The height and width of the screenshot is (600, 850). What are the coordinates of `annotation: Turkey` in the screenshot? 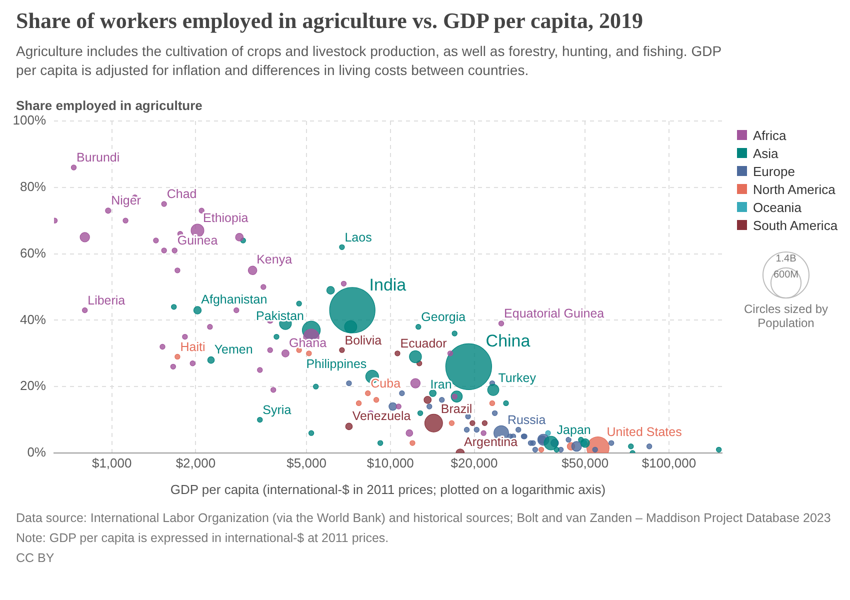 It's located at (517, 377).